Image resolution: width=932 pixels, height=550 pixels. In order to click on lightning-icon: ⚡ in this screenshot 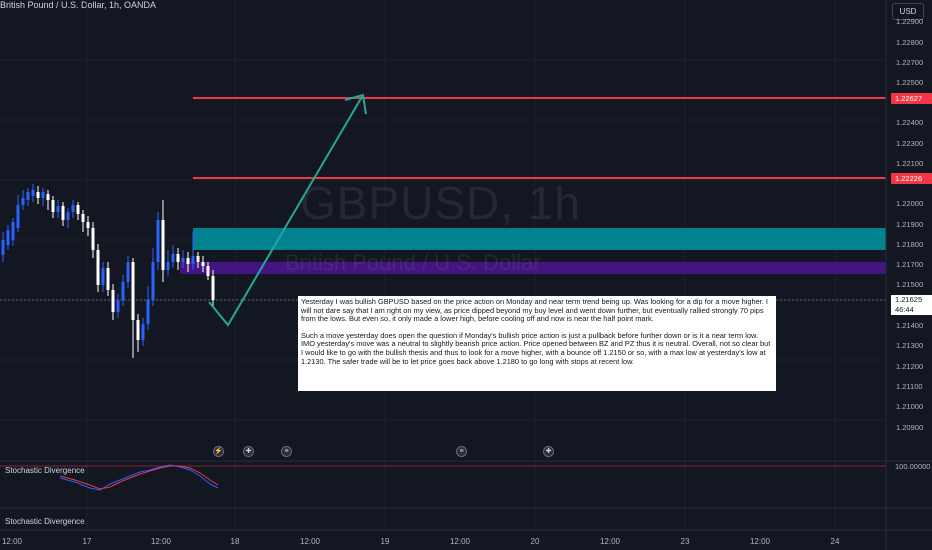, I will do `click(218, 451)`.